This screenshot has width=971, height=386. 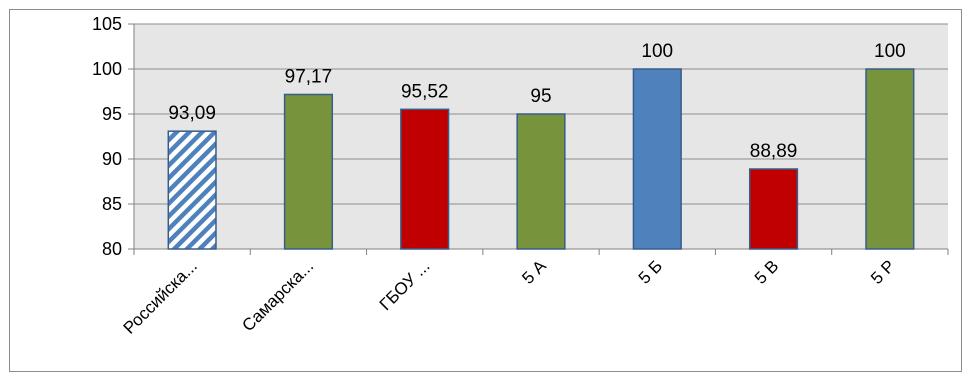 What do you see at coordinates (774, 151) in the screenshot?
I see `data-label: 88,89` at bounding box center [774, 151].